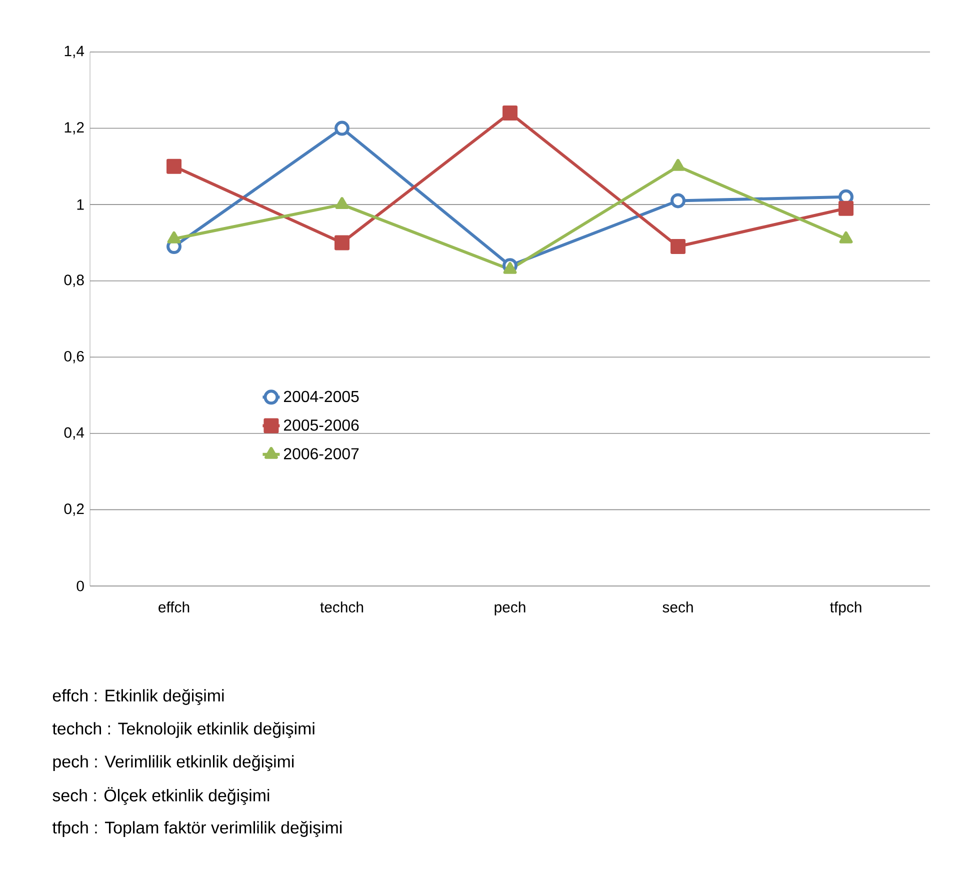  I want to click on text: techch : Teknolojik etkinlik değişimi, so click(183, 730).